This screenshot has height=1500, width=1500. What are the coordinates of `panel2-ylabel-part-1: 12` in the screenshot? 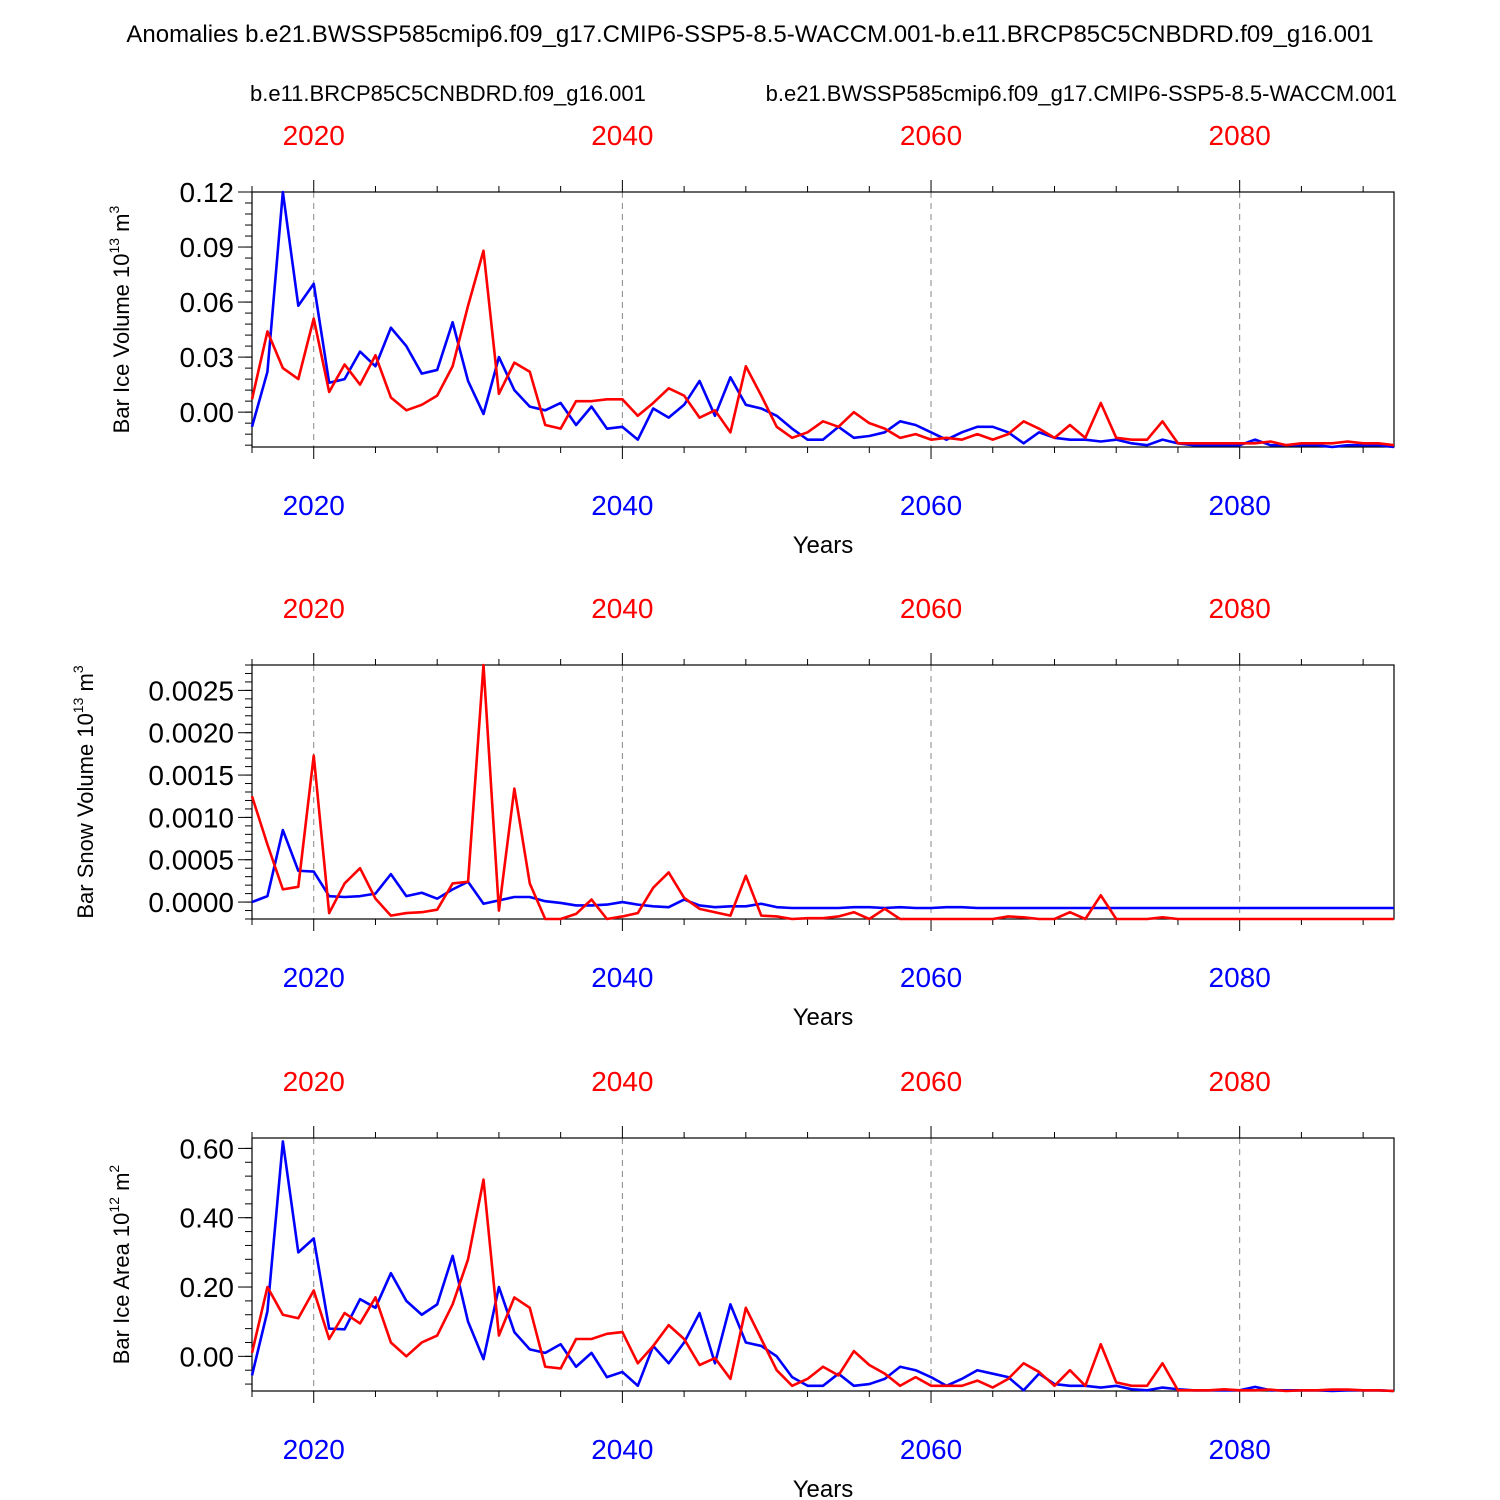 It's located at (114, 1205).